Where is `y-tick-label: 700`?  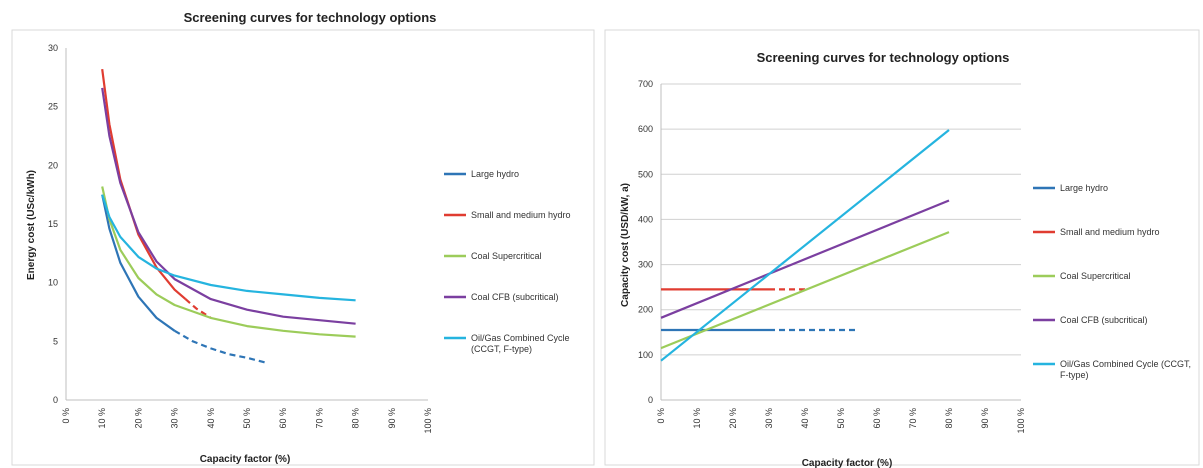
y-tick-label: 700 is located at coordinates (645, 84).